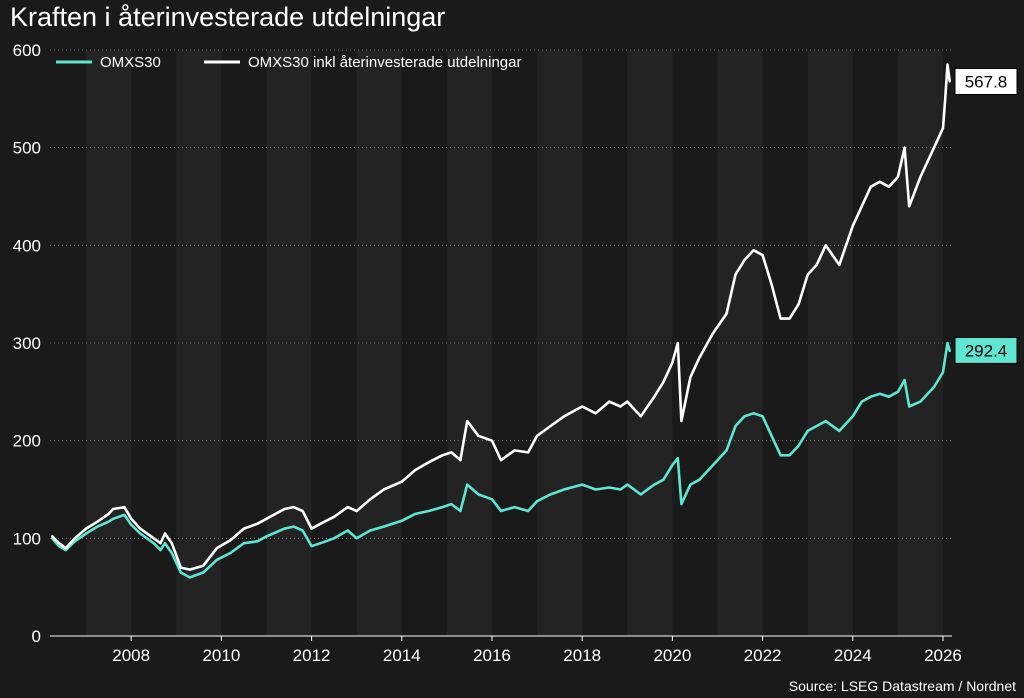 This screenshot has width=1024, height=698. Describe the element at coordinates (27, 441) in the screenshot. I see `y-tick-label: 200` at that location.